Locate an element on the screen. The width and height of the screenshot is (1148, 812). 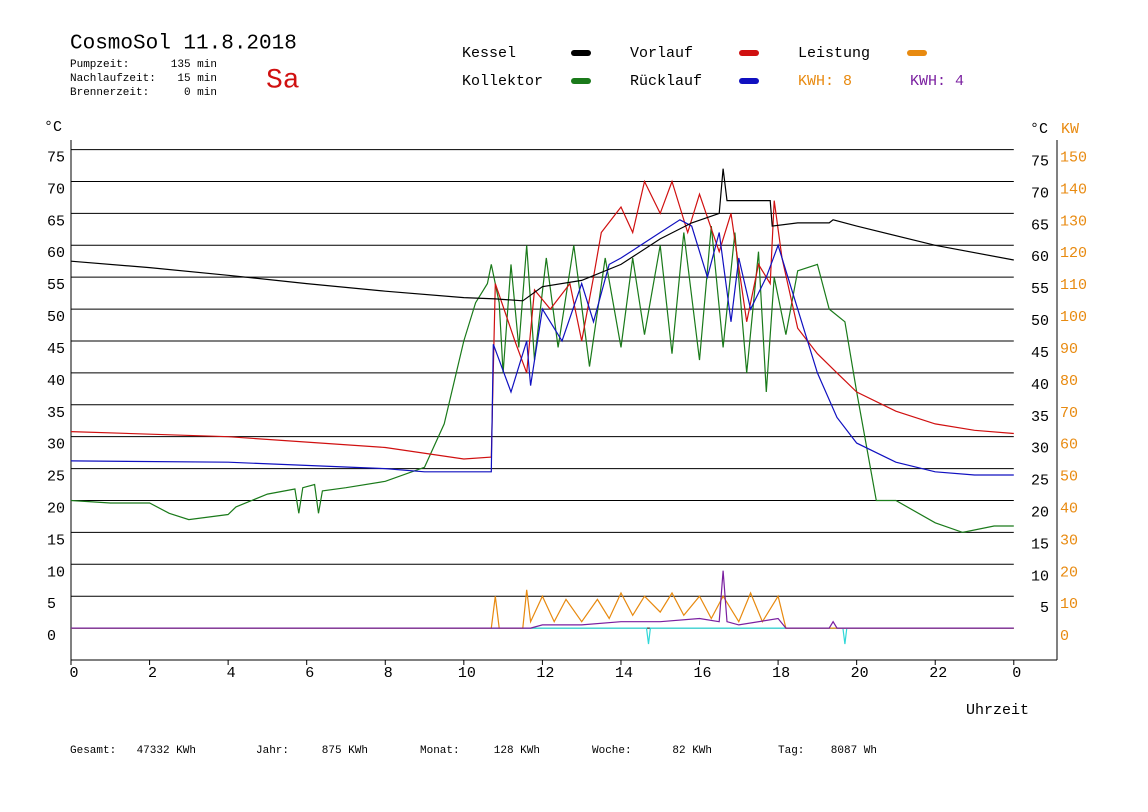
y-tick-label: 40 is located at coordinates (56, 381).